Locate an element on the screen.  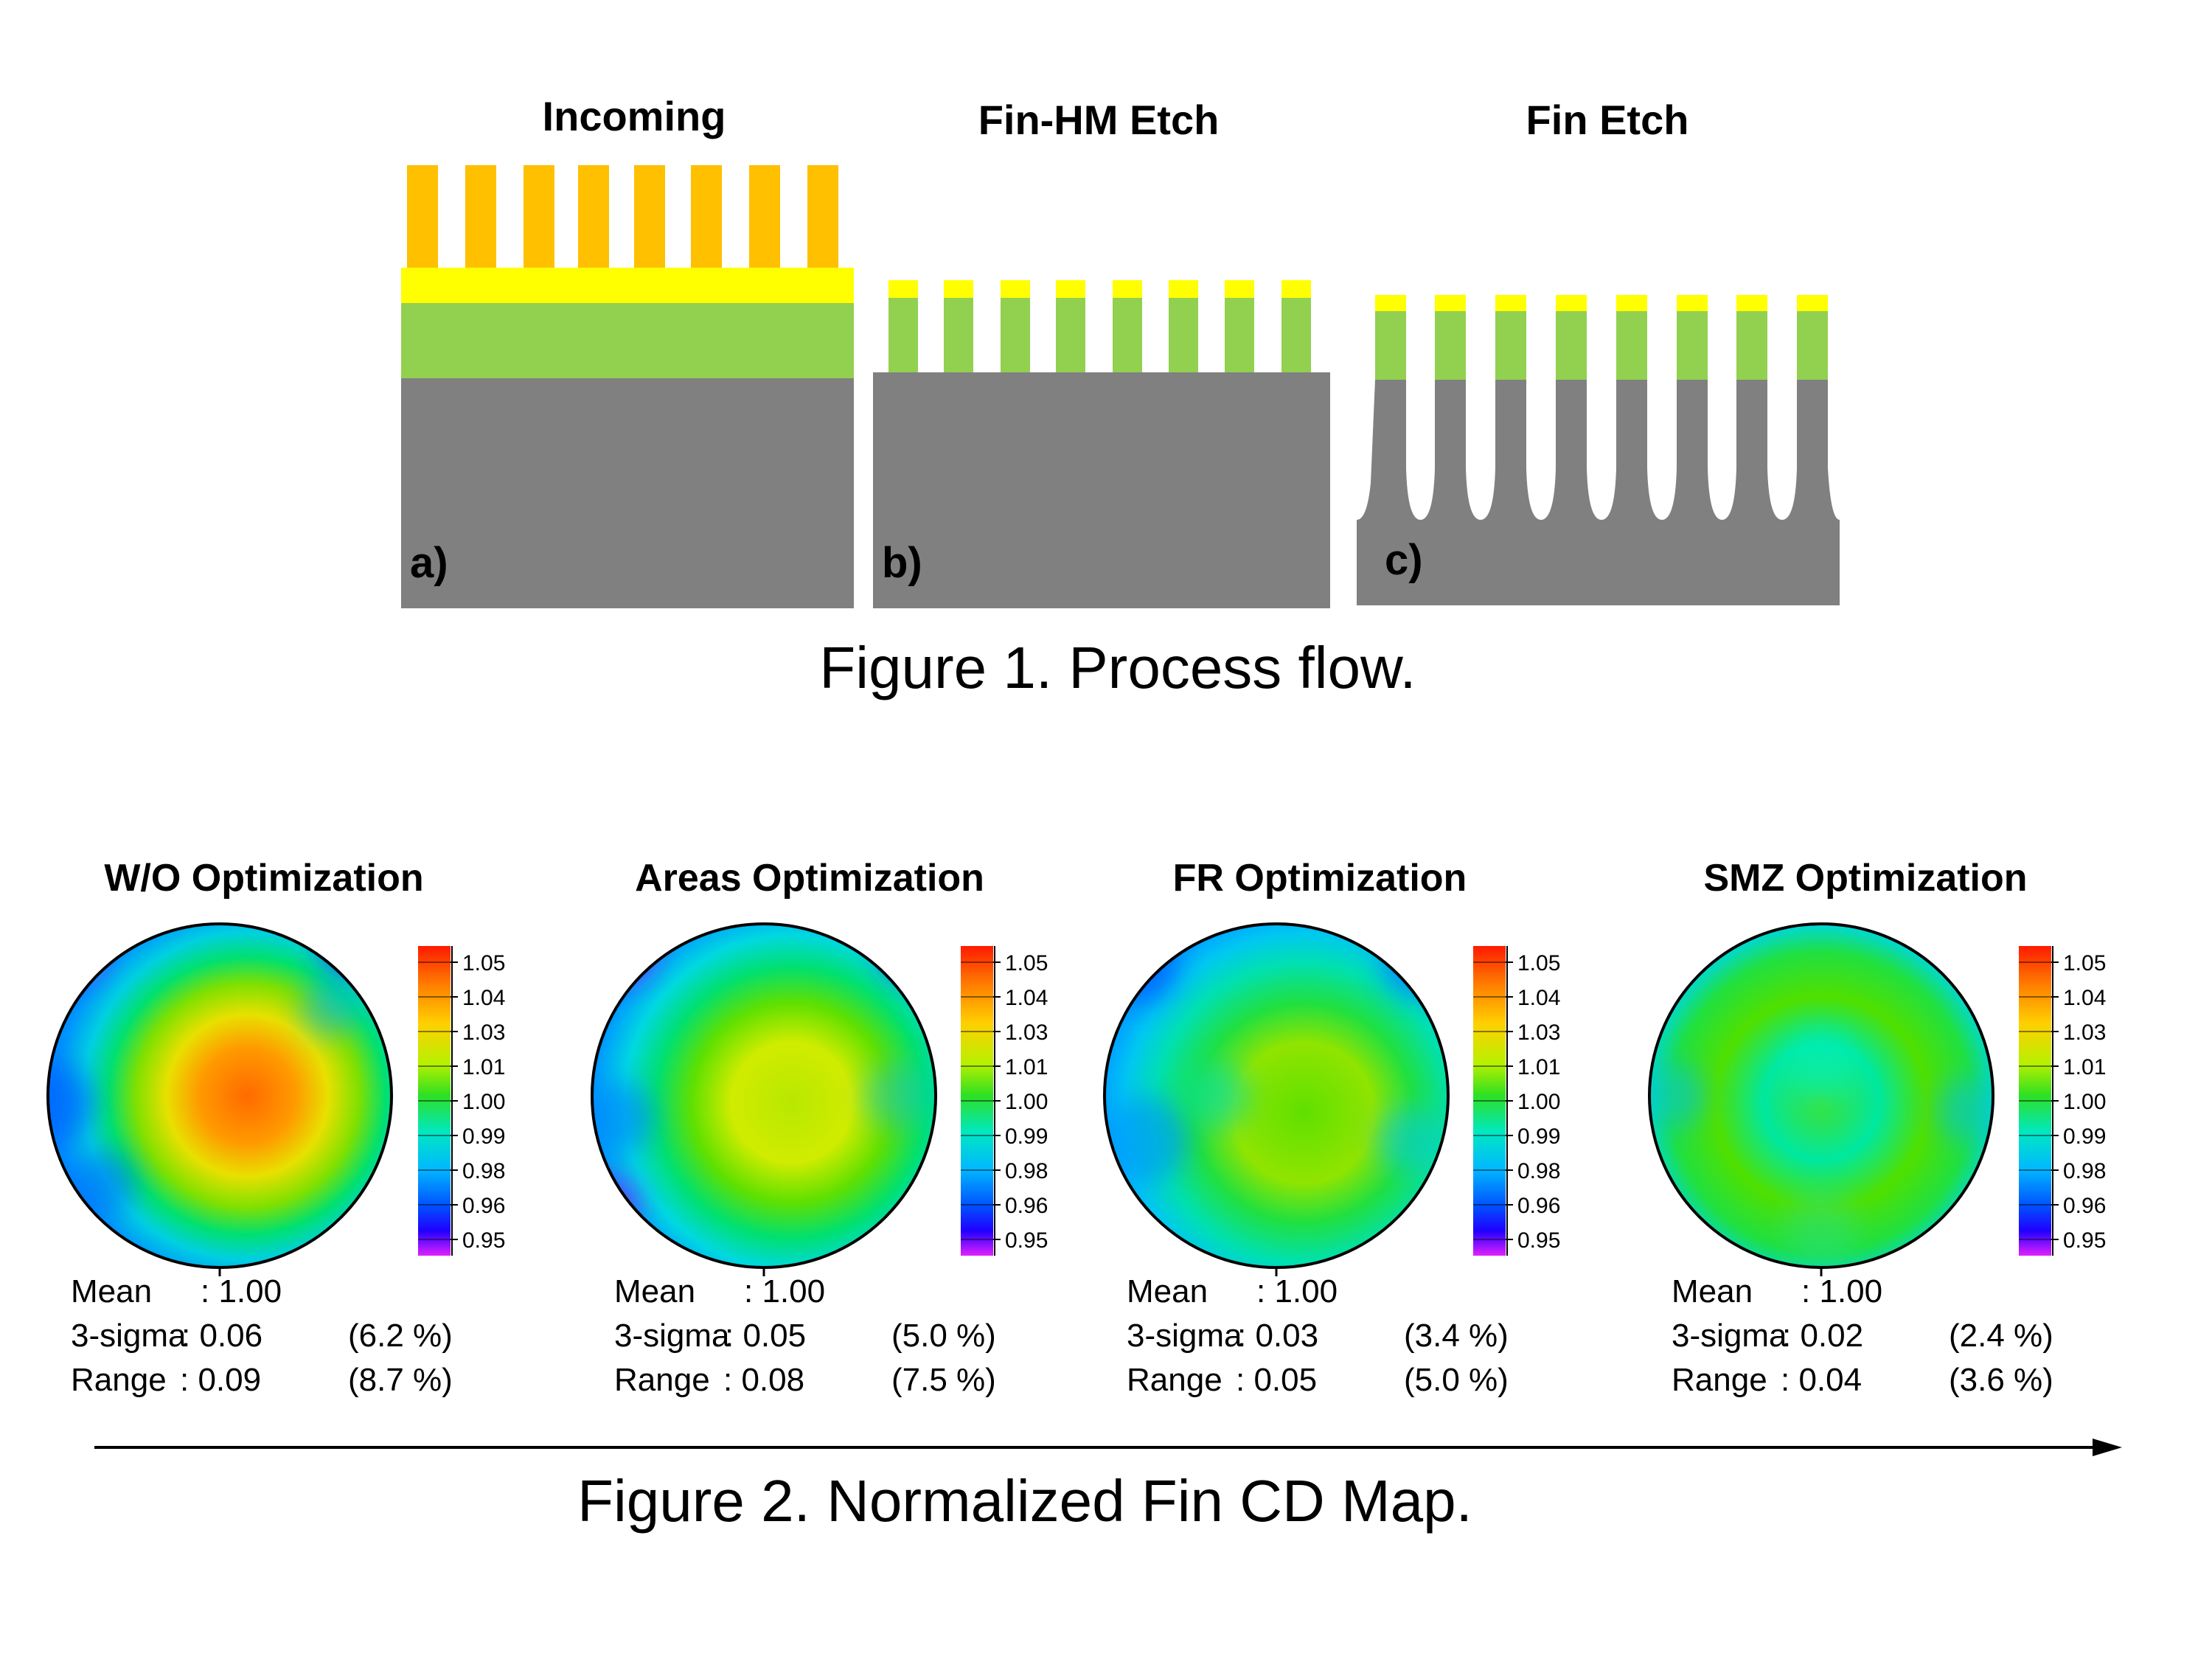
resist-lines is located at coordinates (622, 216).